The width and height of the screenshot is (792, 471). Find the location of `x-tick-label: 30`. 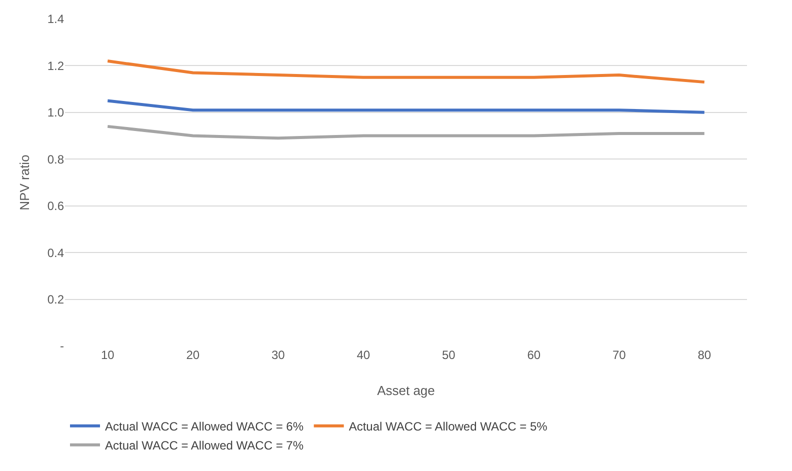

x-tick-label: 30 is located at coordinates (278, 355).